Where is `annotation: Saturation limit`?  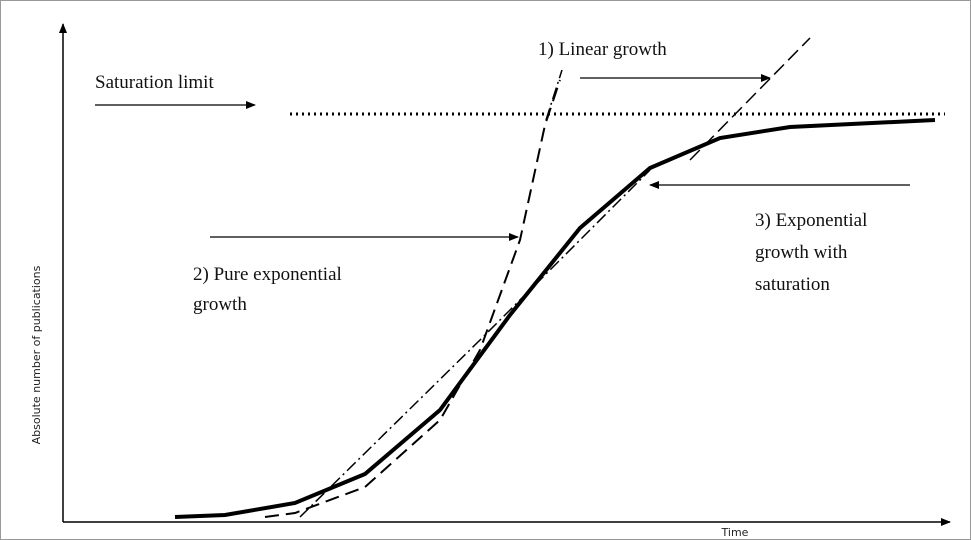
annotation: Saturation limit is located at coordinates (154, 82).